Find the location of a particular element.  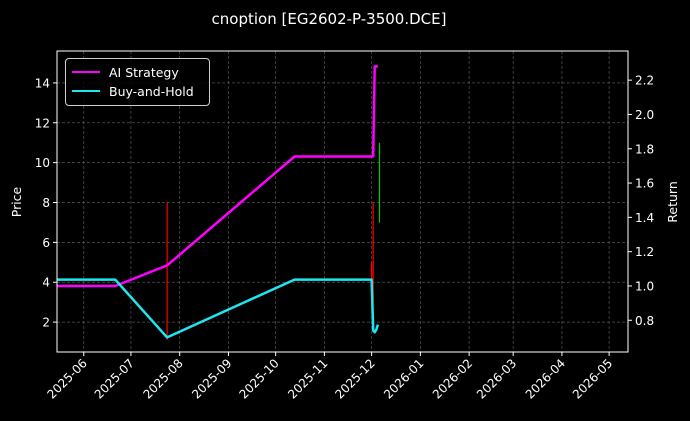

y-tick-label: 2 is located at coordinates (46, 323).